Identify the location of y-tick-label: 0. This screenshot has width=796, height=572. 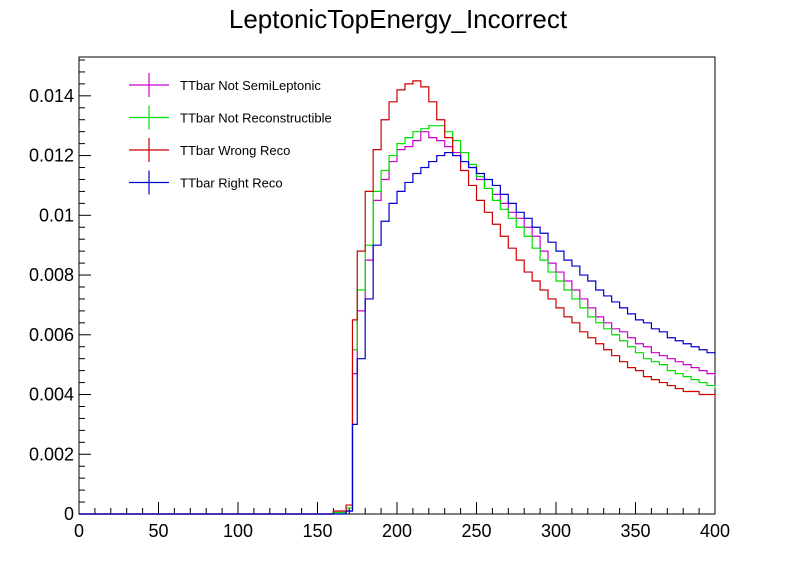
(69, 514).